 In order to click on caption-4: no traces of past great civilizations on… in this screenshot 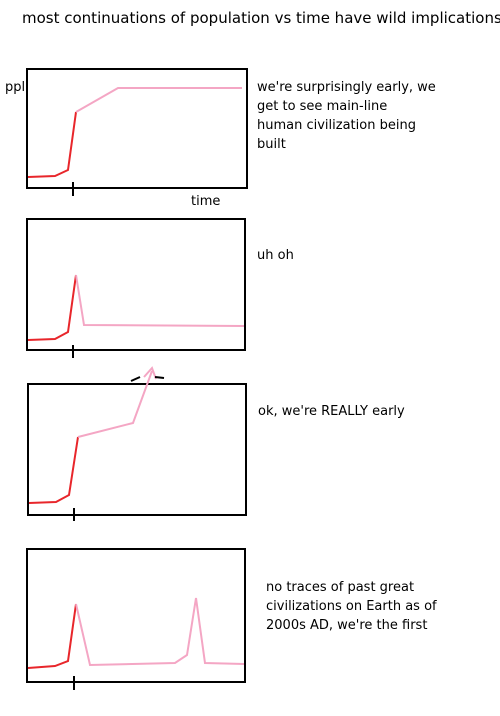, I will do `click(351, 606)`.